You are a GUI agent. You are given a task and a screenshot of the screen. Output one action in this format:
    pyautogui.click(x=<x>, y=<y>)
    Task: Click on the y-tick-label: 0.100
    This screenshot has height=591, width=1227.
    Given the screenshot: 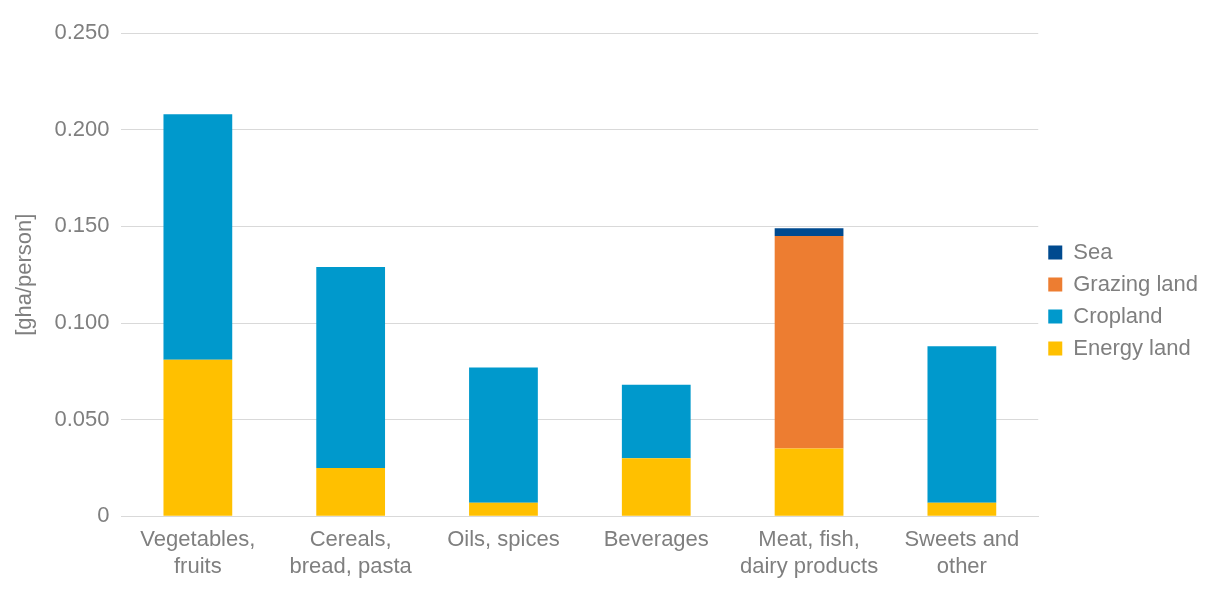 What is the action you would take?
    pyautogui.click(x=82, y=322)
    